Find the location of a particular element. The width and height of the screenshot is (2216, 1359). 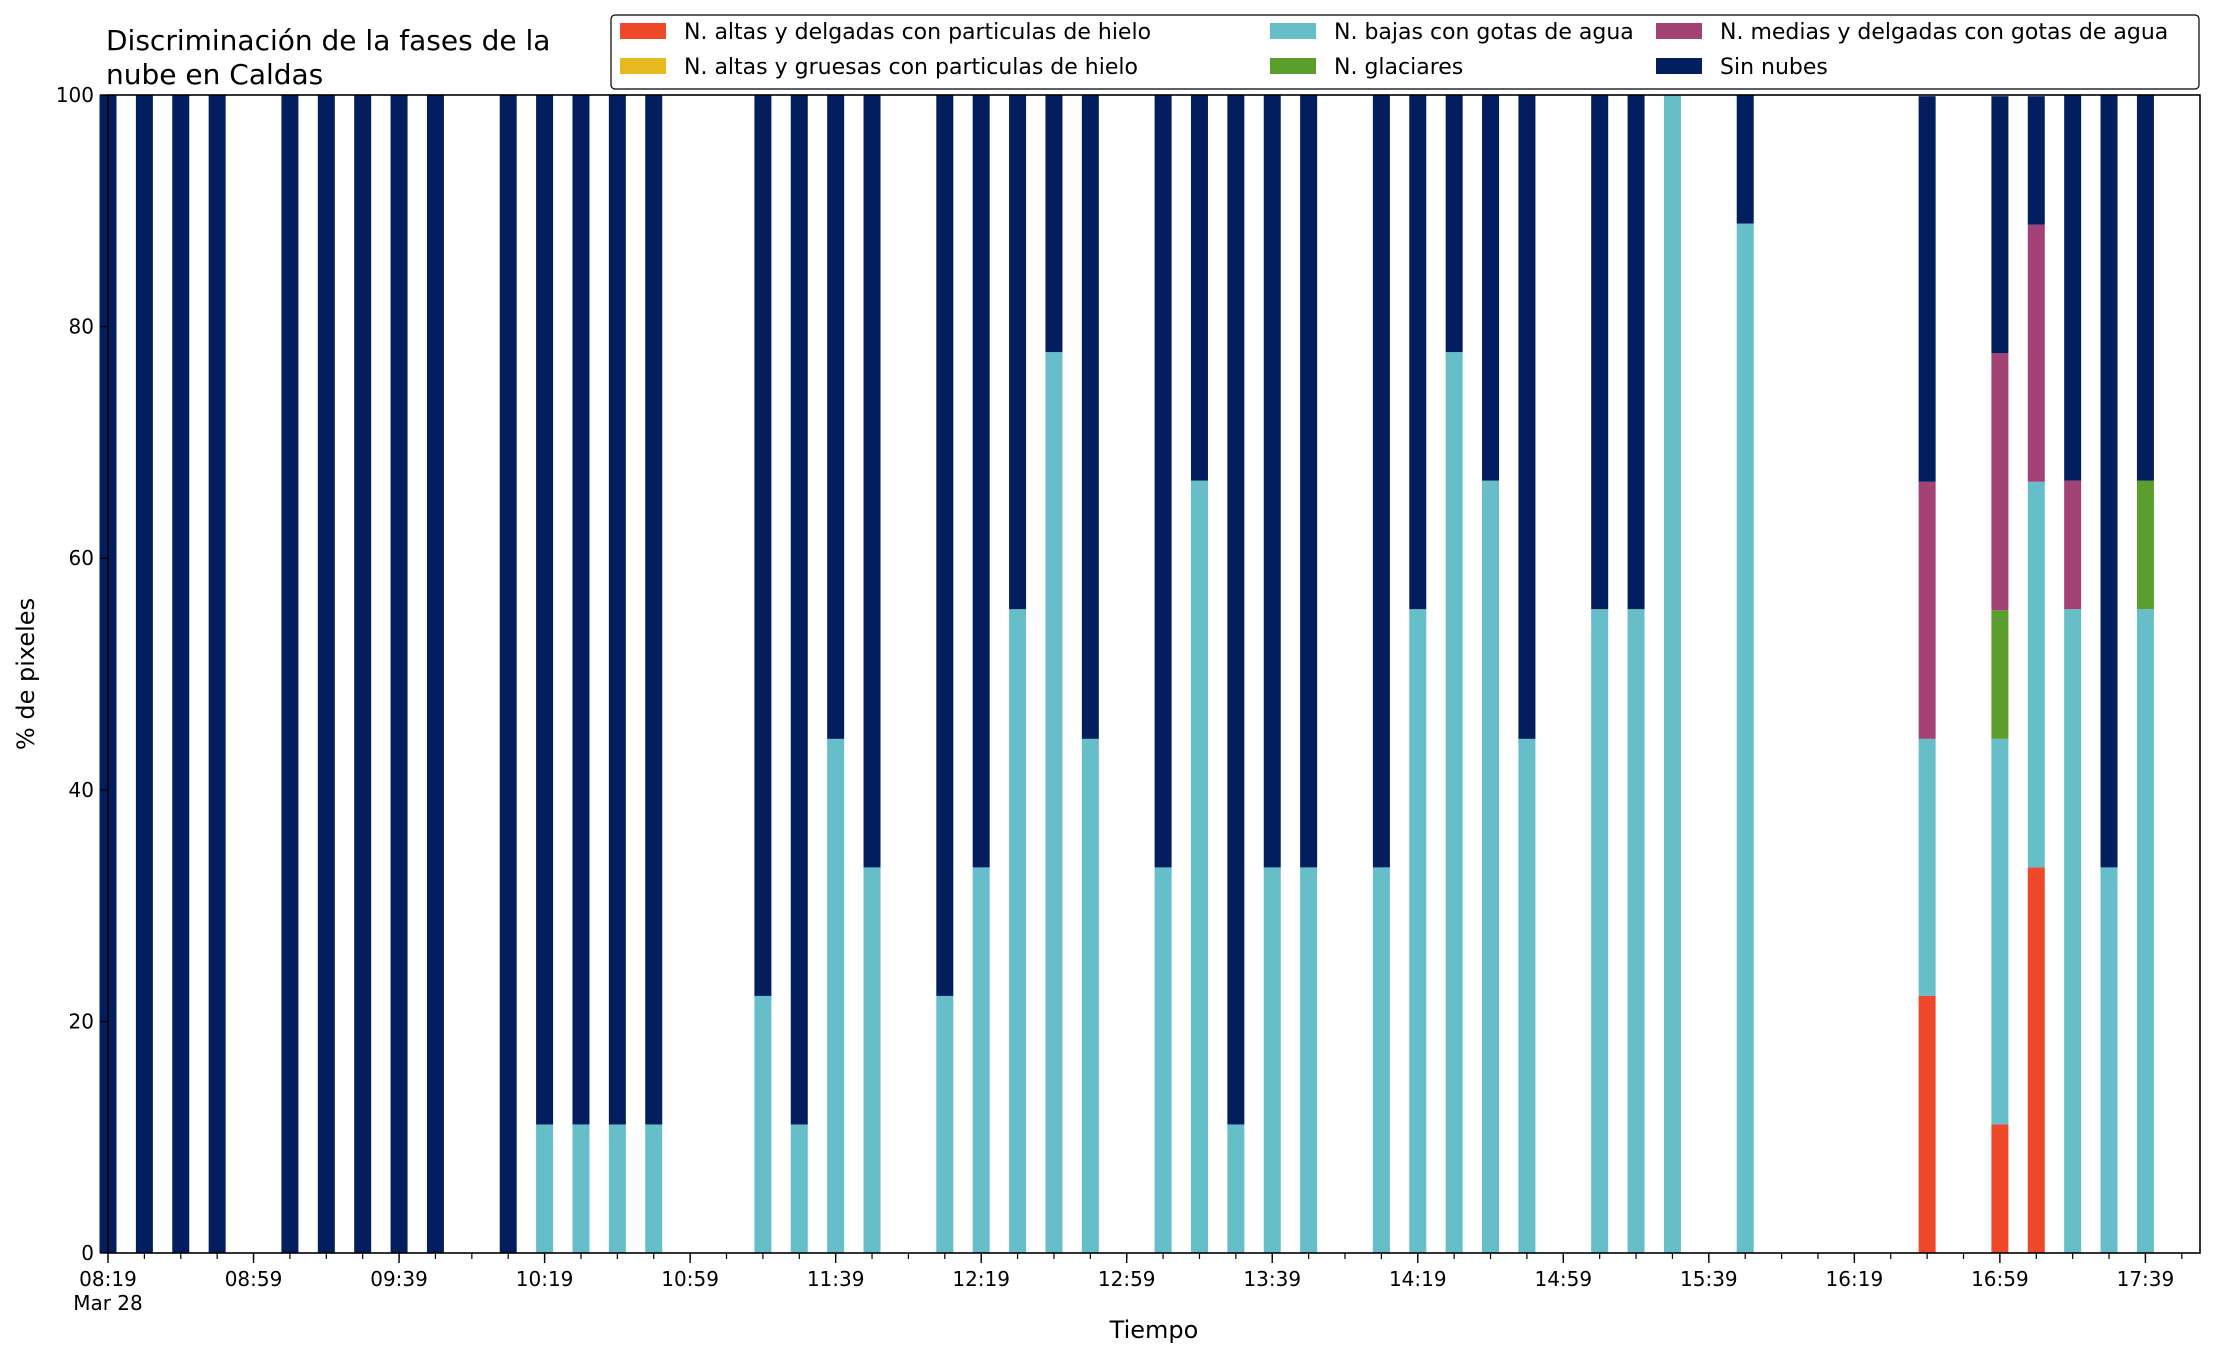

legend-label: N. bajas con gotas de agua is located at coordinates (1484, 32).